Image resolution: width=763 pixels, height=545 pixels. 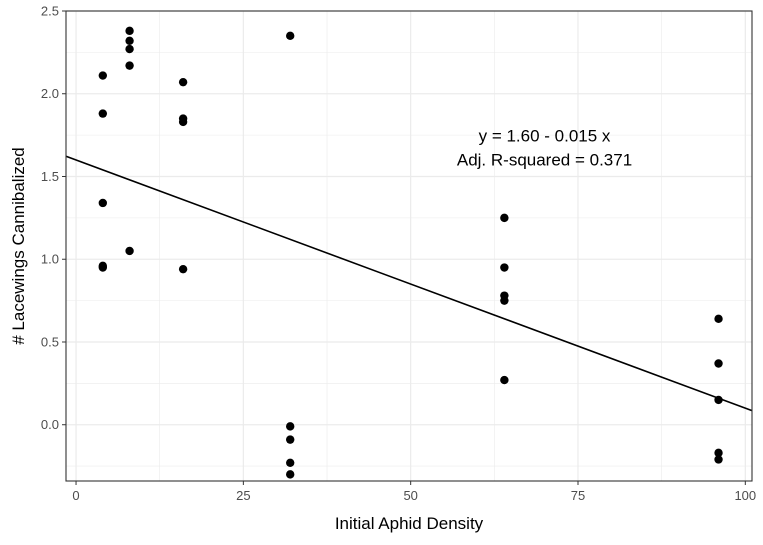 I want to click on y-tick-label: 2.0, so click(x=50, y=93).